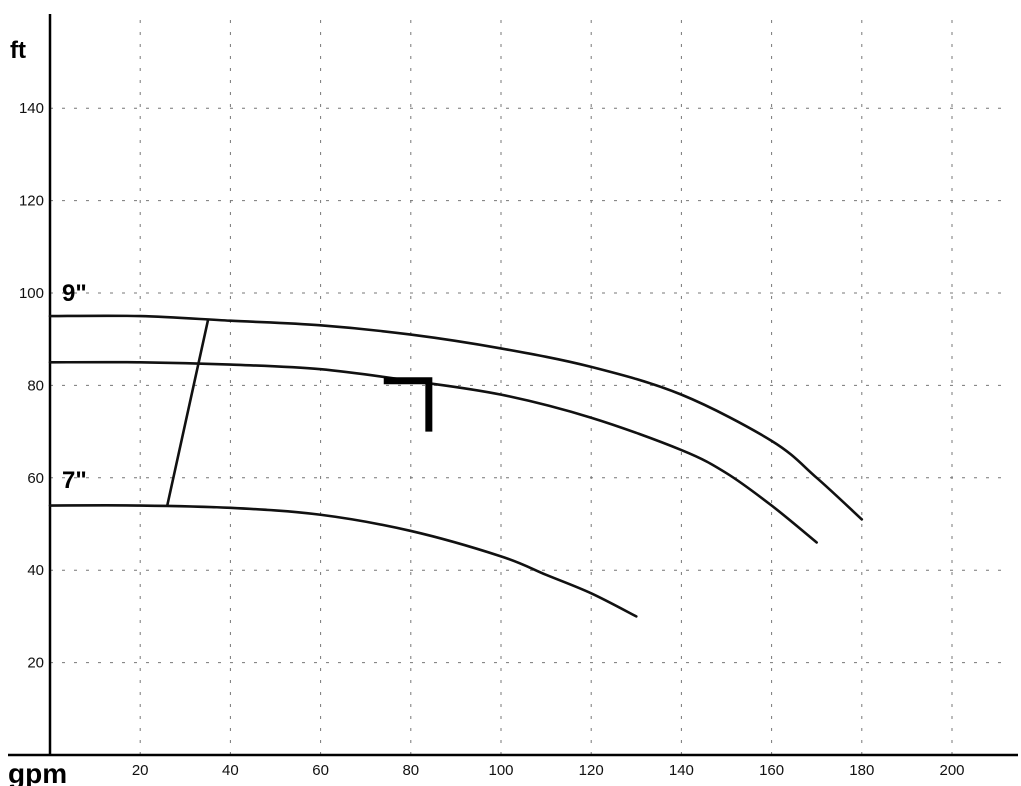 The width and height of the screenshot is (1021, 786). Describe the element at coordinates (320, 770) in the screenshot. I see `x-tick-label-60: 60` at that location.